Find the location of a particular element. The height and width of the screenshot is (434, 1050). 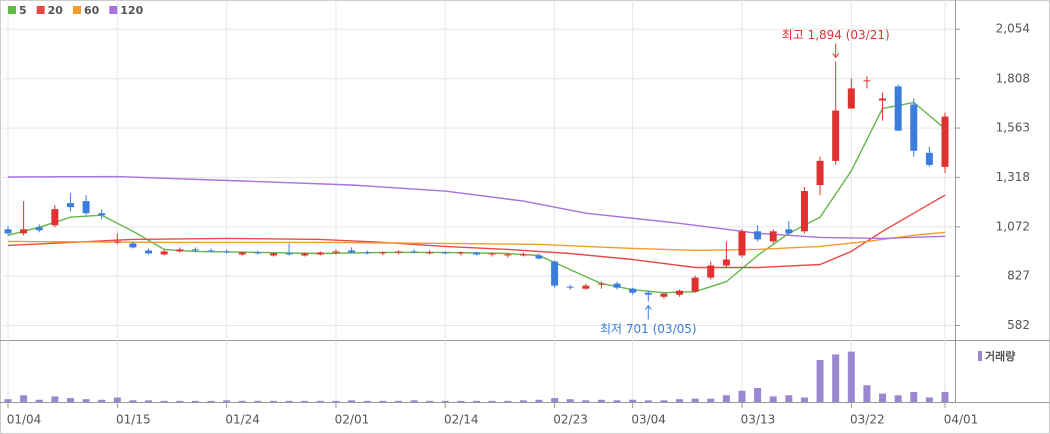

y-tick-label: 2,054 is located at coordinates (1013, 29).